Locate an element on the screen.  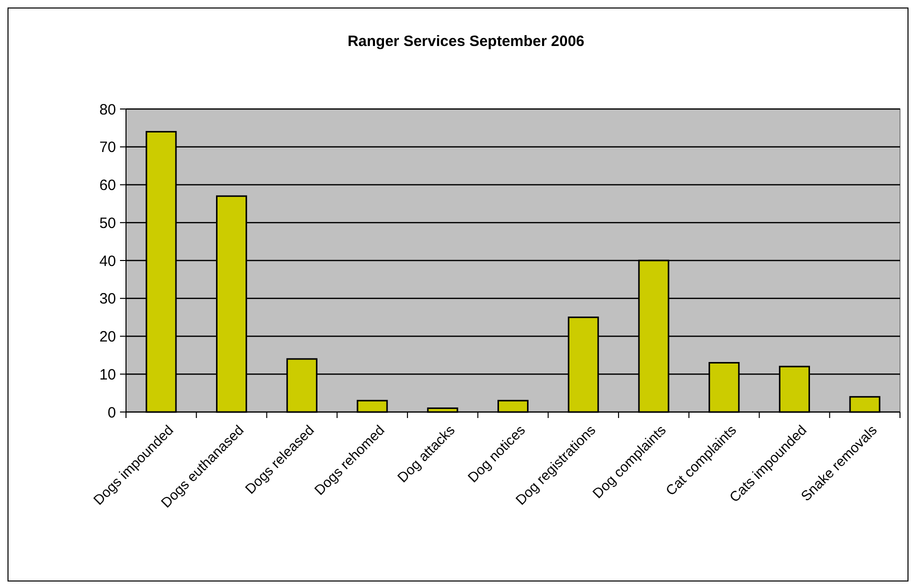
chart-title: Ranger Services September 2006 is located at coordinates (466, 41).